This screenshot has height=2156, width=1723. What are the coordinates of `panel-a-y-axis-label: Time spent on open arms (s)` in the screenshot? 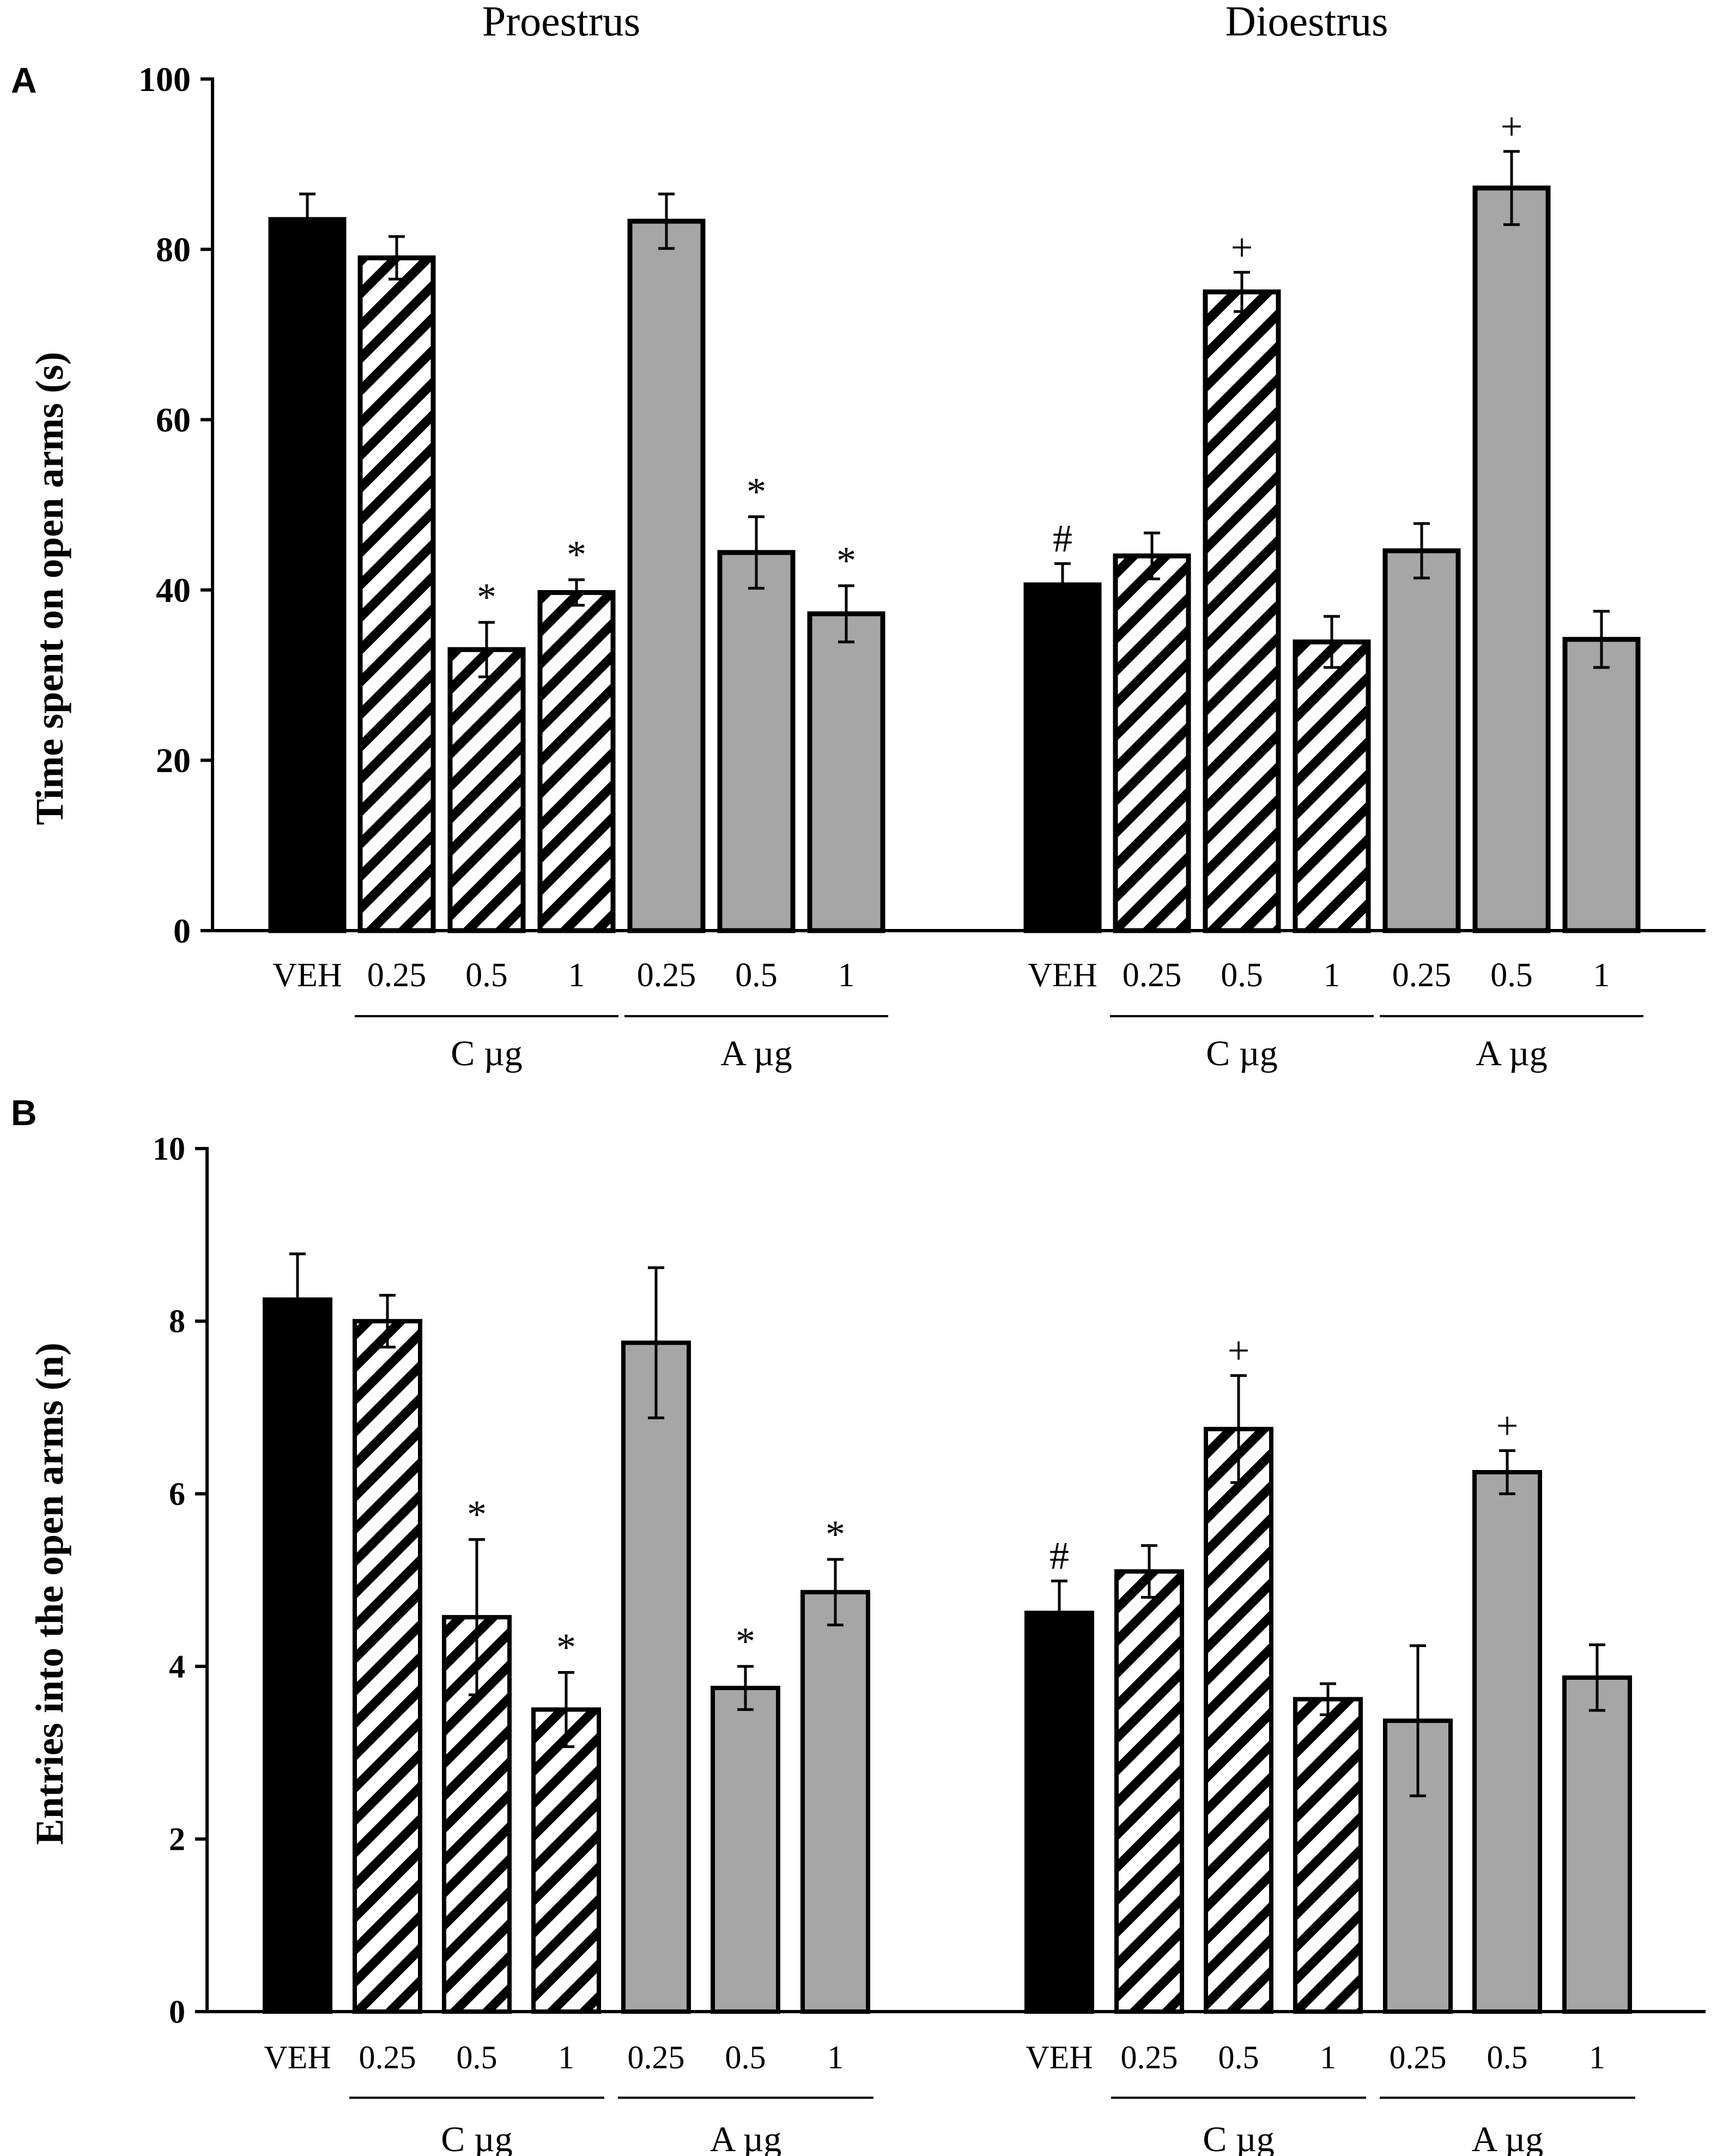 It's located at (49, 588).